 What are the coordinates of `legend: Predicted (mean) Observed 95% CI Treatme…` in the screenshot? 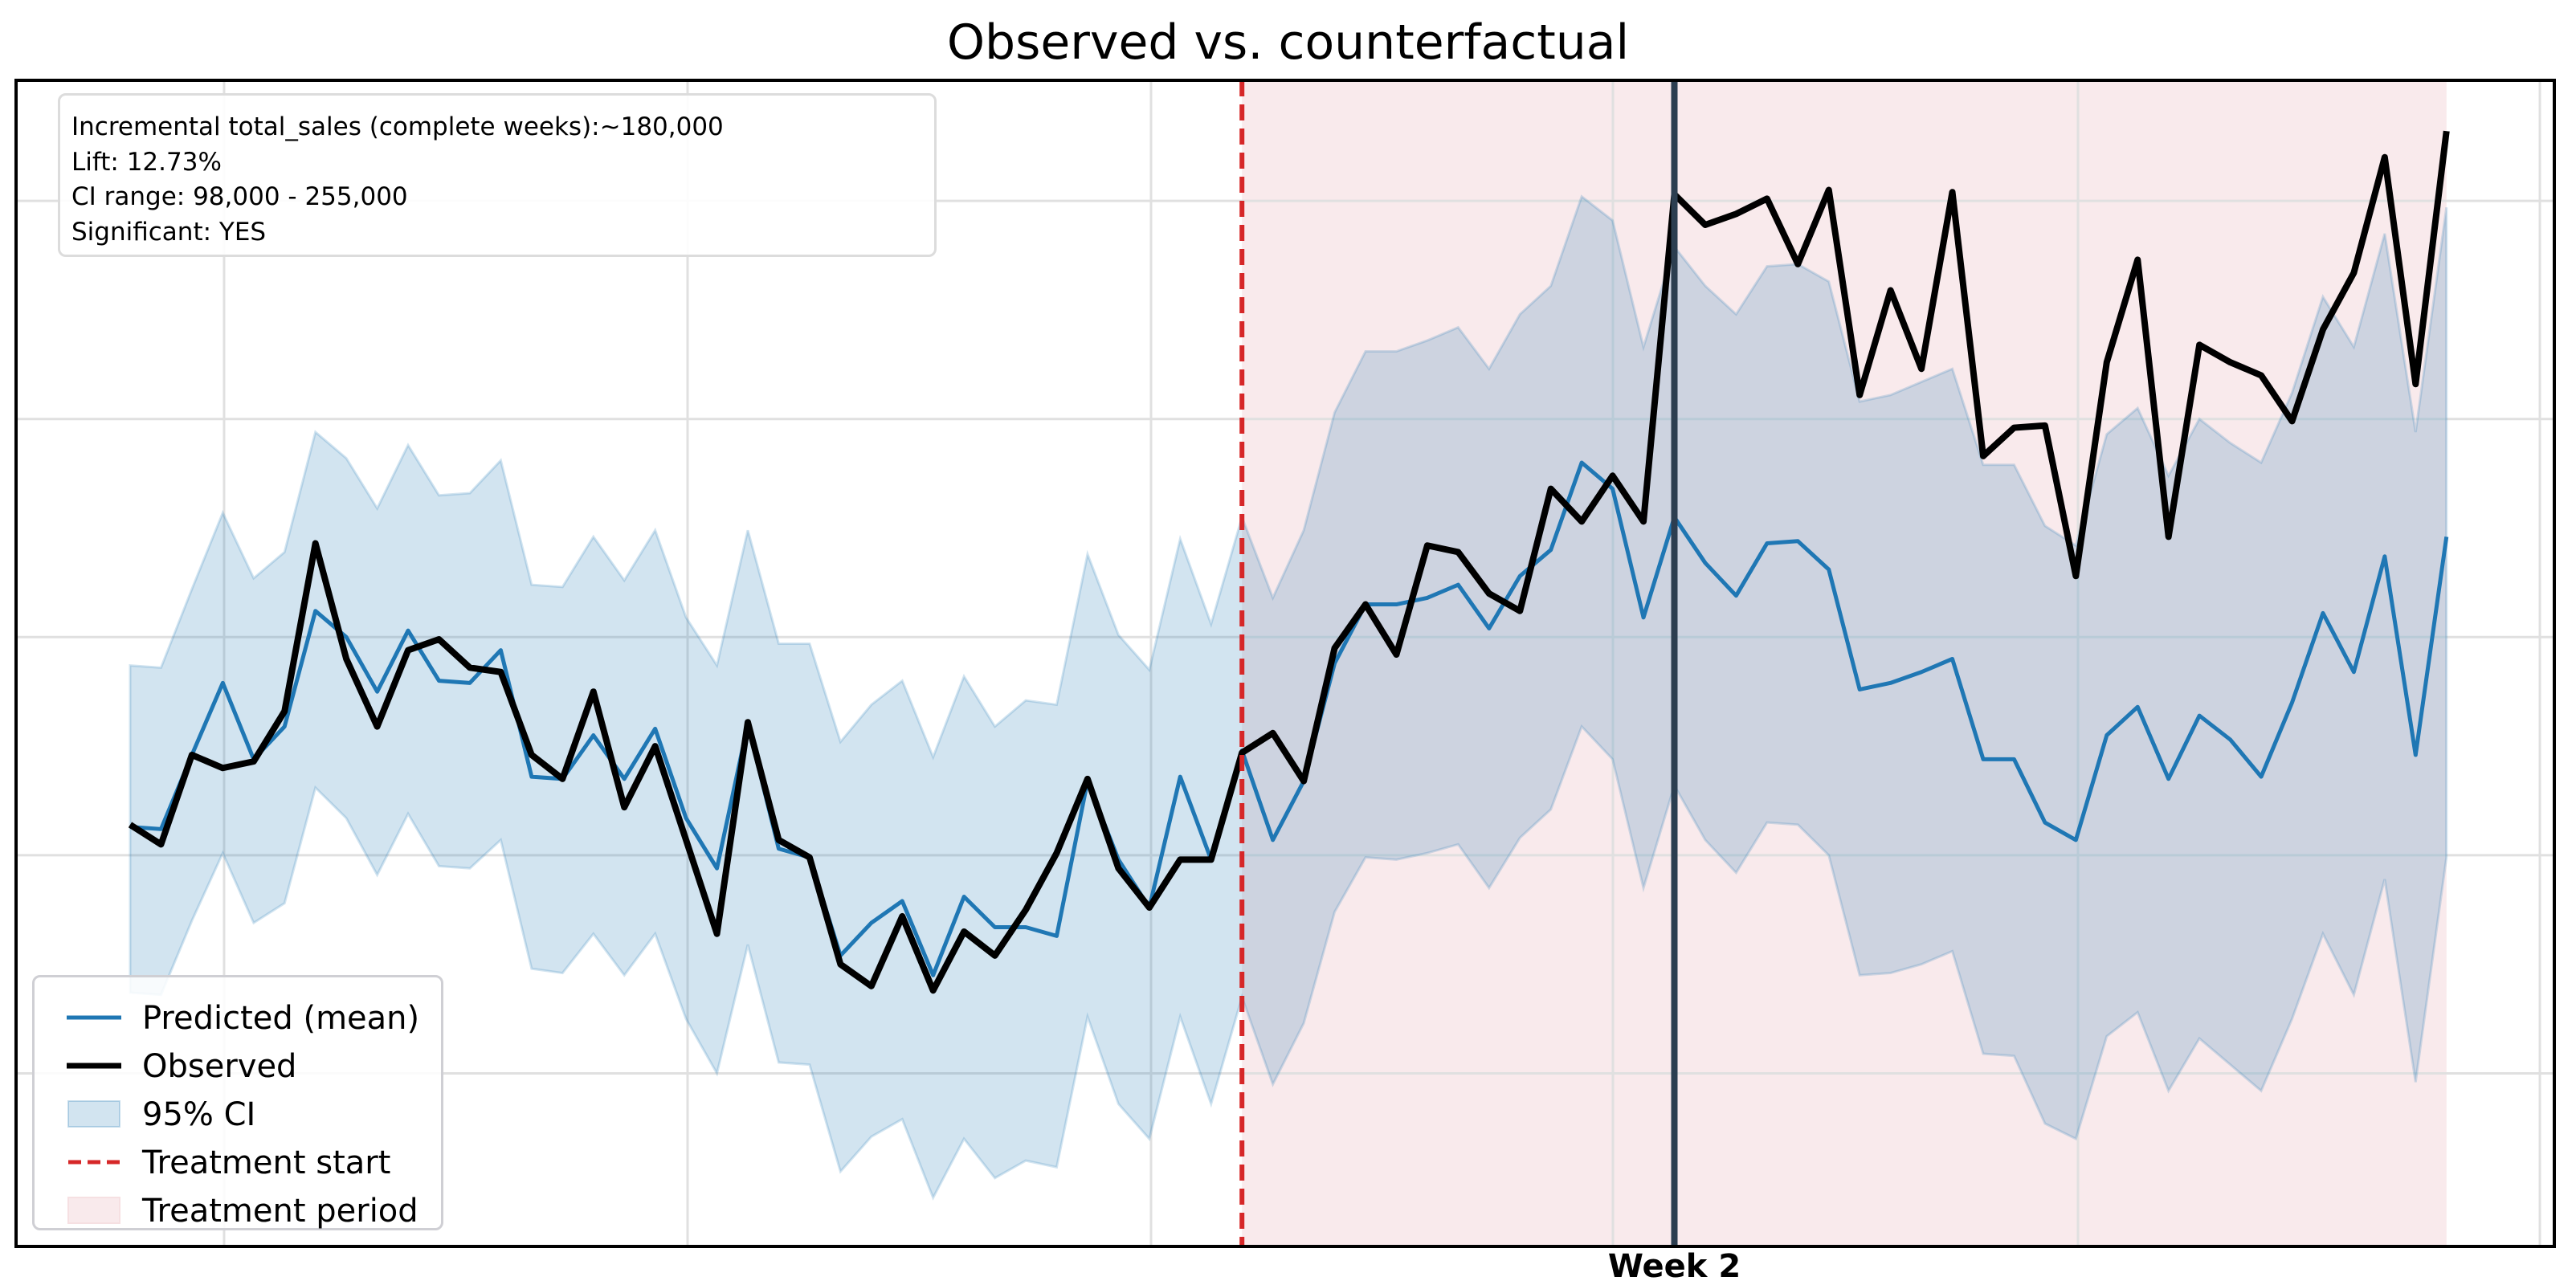 It's located at (237, 1102).